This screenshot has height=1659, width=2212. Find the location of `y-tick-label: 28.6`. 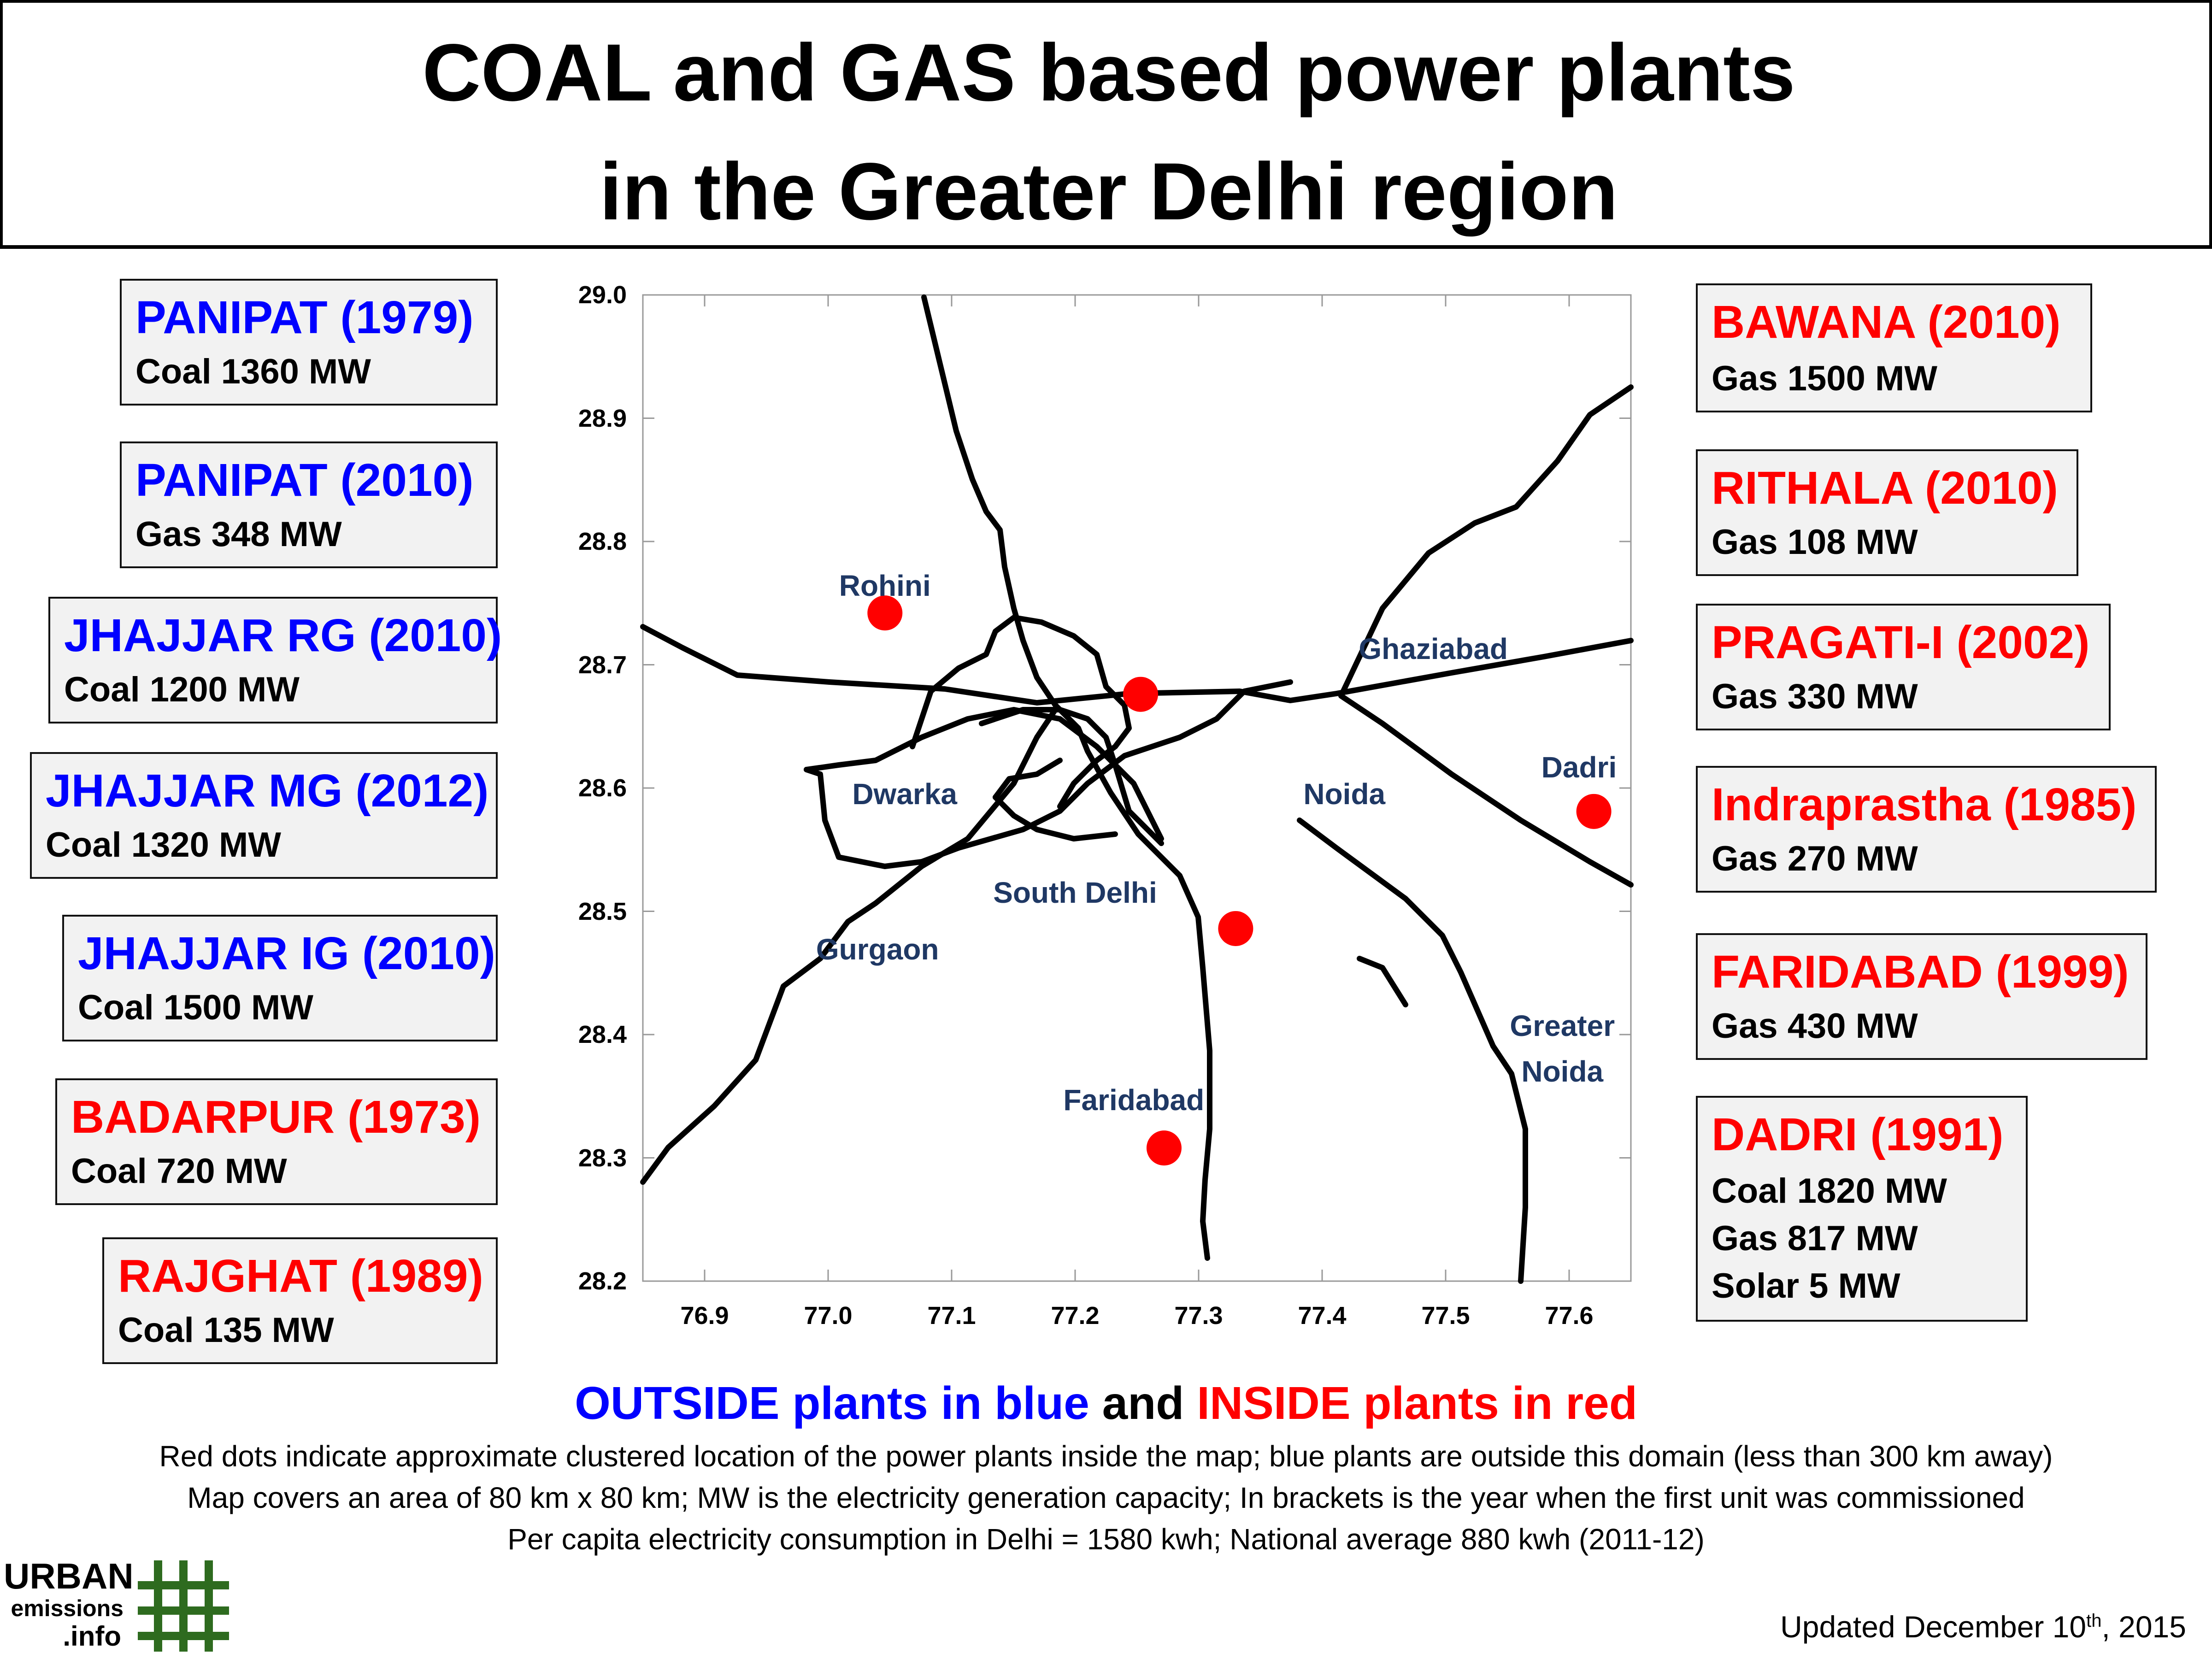

y-tick-label: 28.6 is located at coordinates (602, 788).